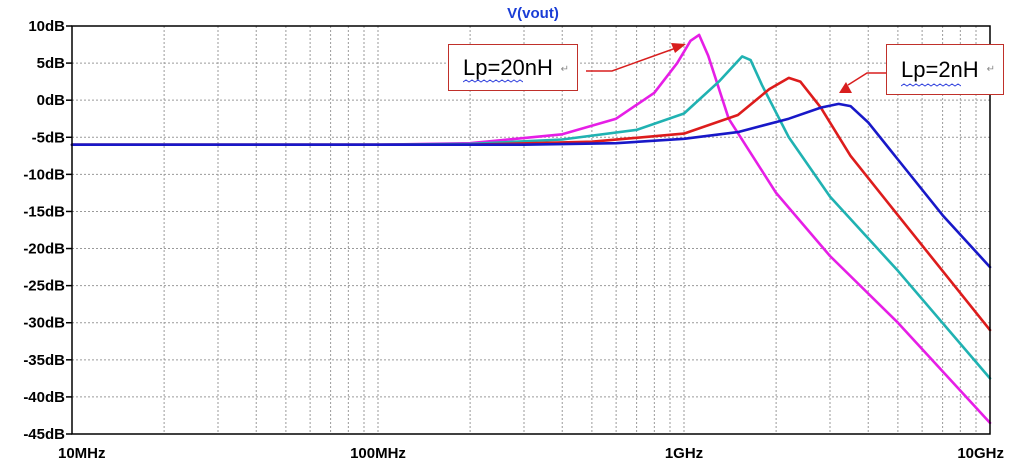  Describe the element at coordinates (46, 26) in the screenshot. I see `y-tick-label: 10dB` at that location.